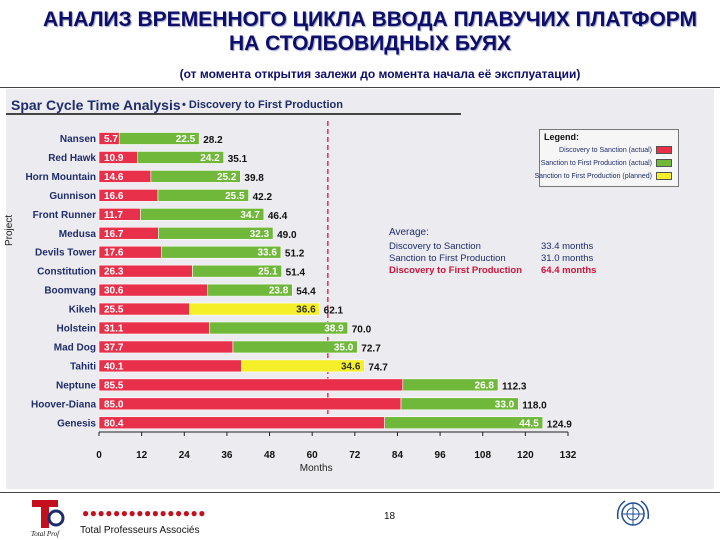 This screenshot has height=540, width=720. Describe the element at coordinates (114, 347) in the screenshot. I see `bar-value-label: 37.7` at that location.